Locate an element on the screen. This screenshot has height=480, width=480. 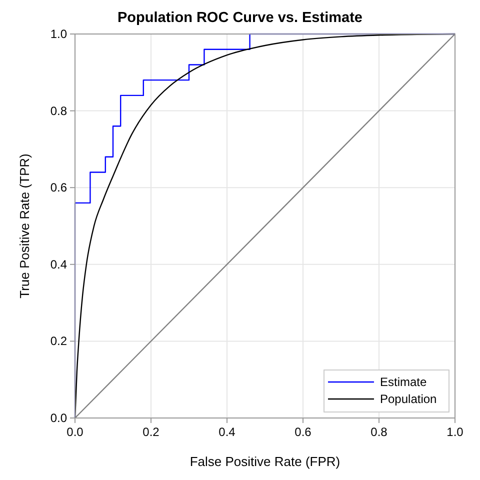
y-tick-label: 0.2 is located at coordinates (59, 341).